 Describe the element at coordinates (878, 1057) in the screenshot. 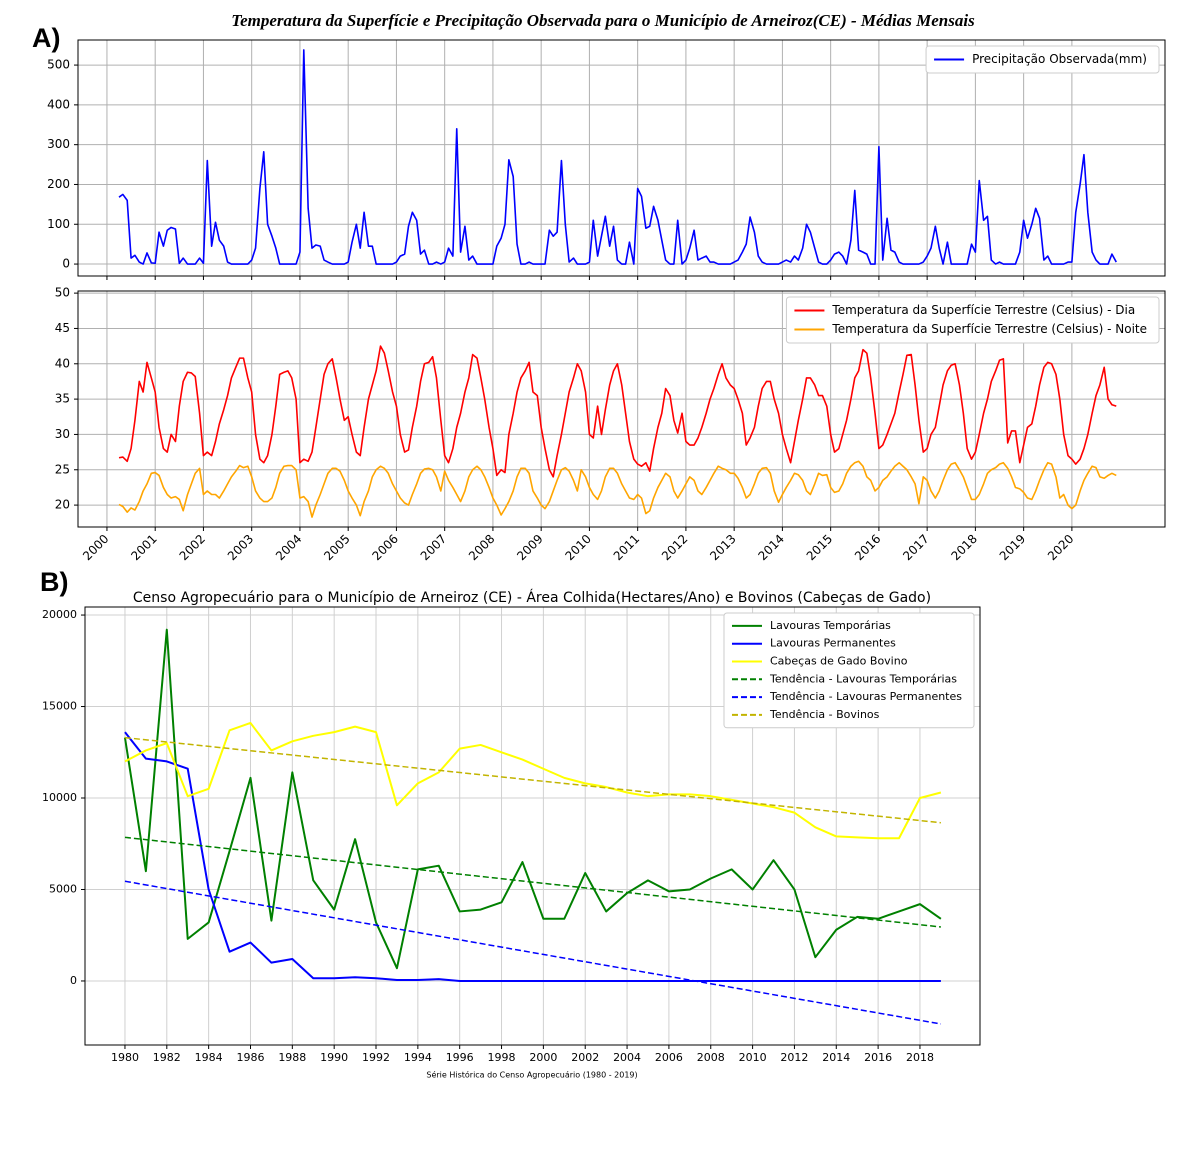

I see `x-tick-label: 2016` at that location.